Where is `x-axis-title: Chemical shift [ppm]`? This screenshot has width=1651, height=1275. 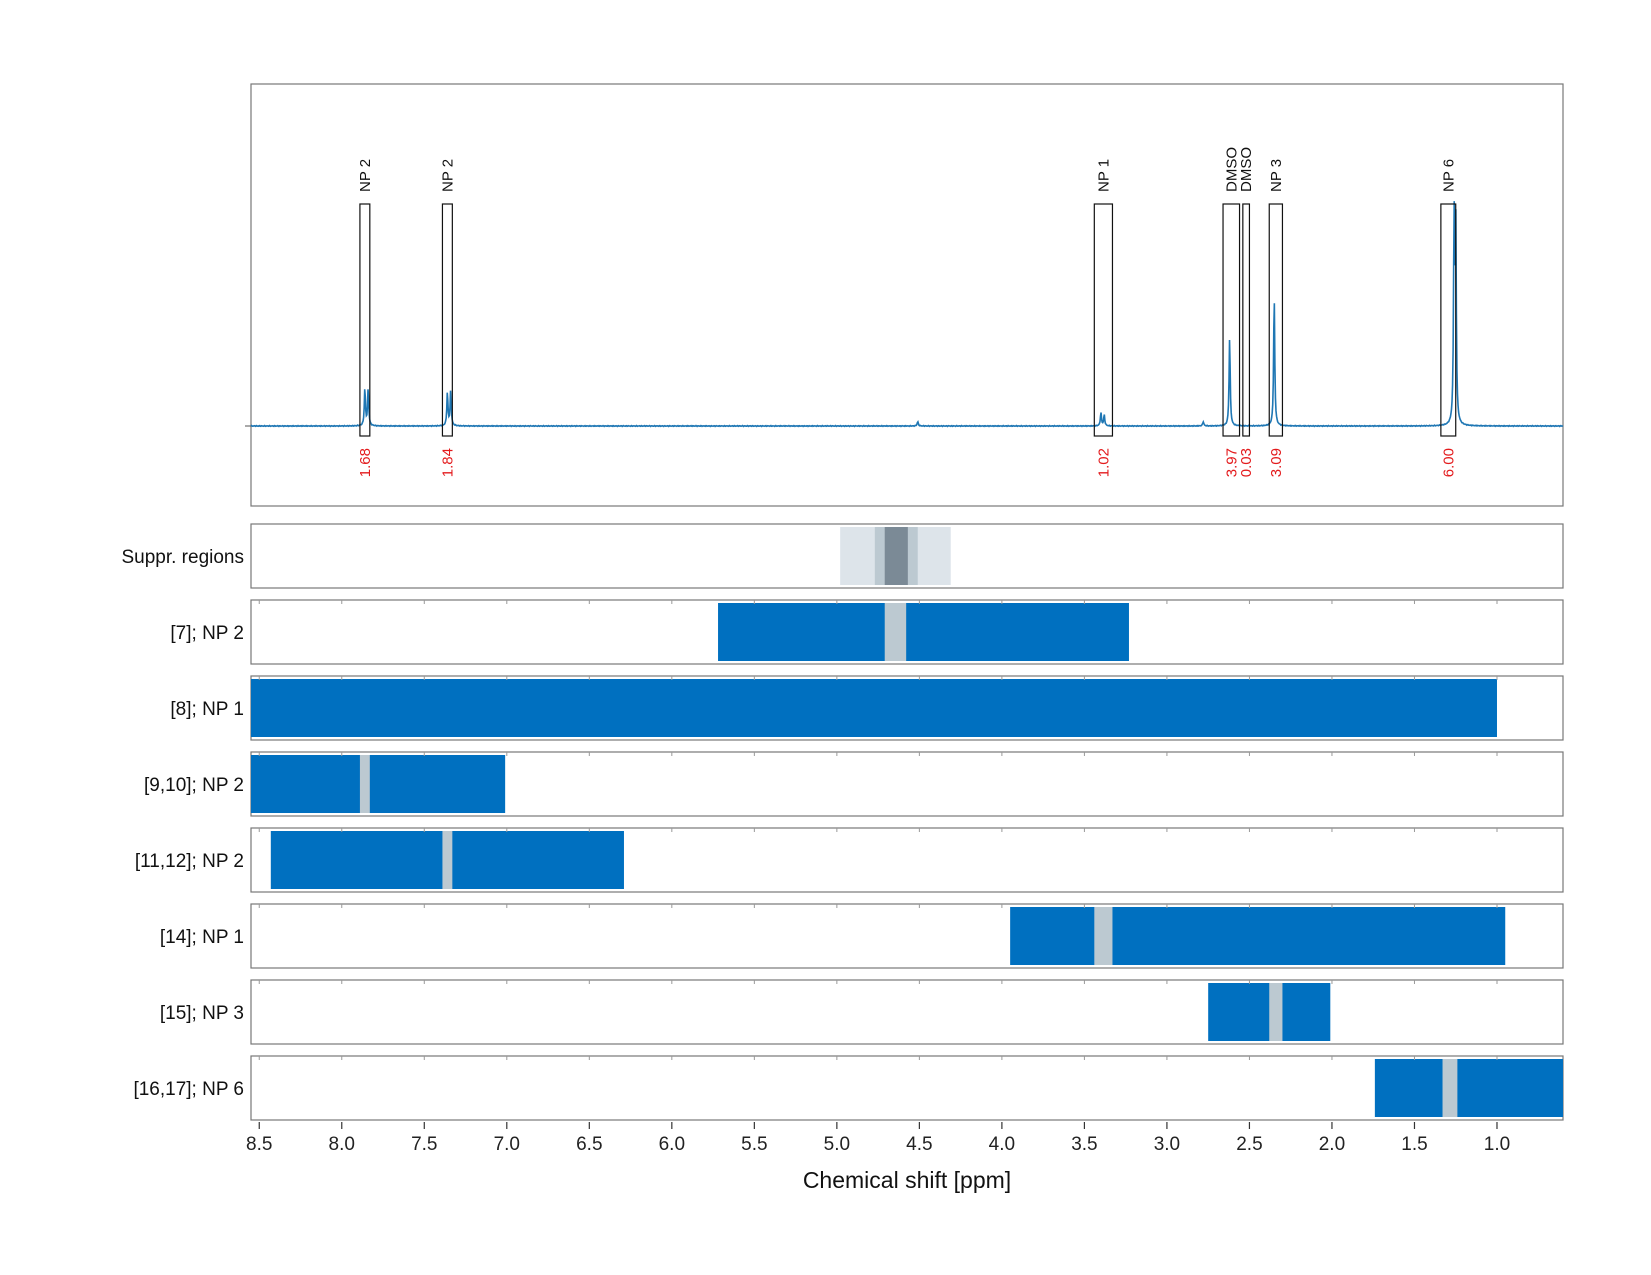
x-axis-title: Chemical shift [ppm] is located at coordinates (907, 1180).